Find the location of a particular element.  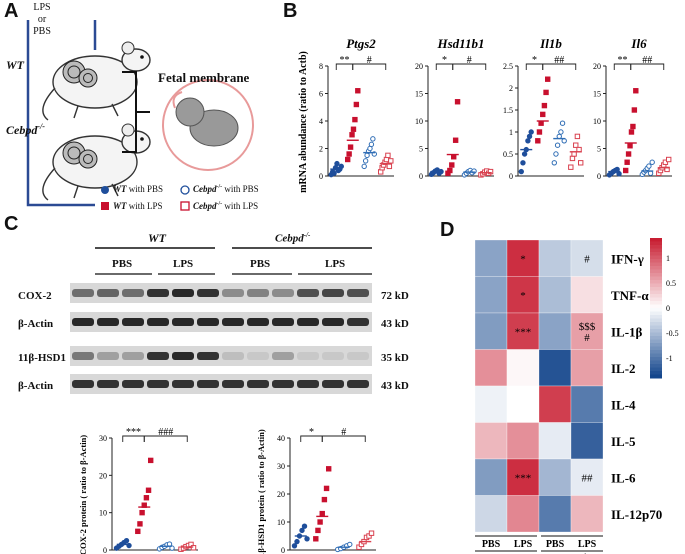

panel-a-illustration is located at coordinates (140, 115).